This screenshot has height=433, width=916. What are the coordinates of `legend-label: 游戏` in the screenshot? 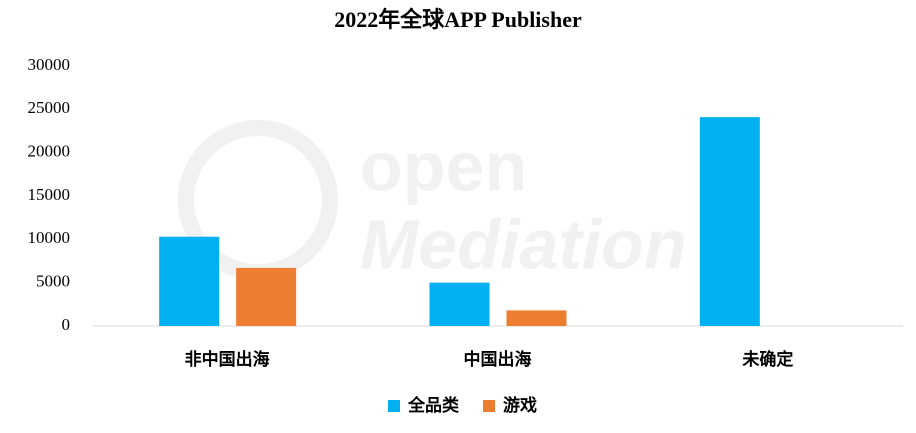 It's located at (520, 405).